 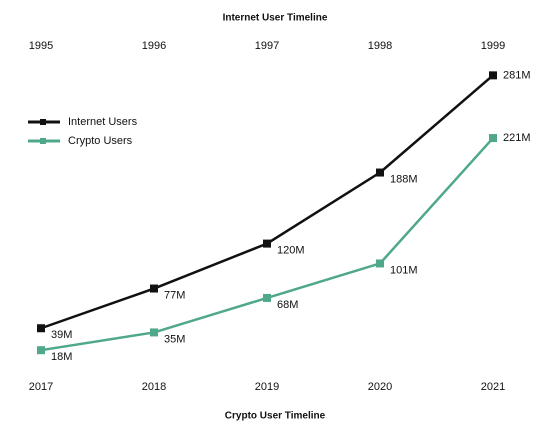 I want to click on bottom-tick-label: 2021, so click(x=493, y=387).